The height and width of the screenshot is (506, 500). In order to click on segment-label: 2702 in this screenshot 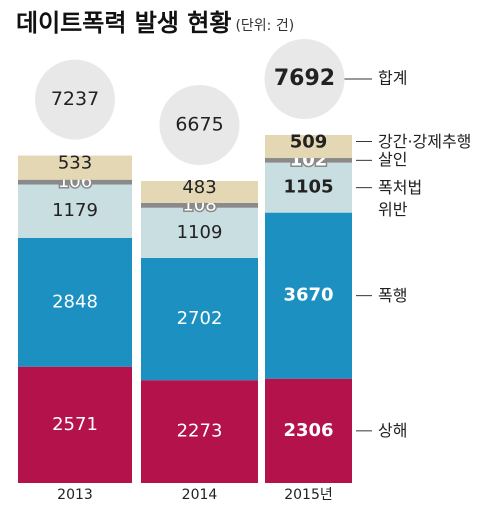, I will do `click(200, 318)`.